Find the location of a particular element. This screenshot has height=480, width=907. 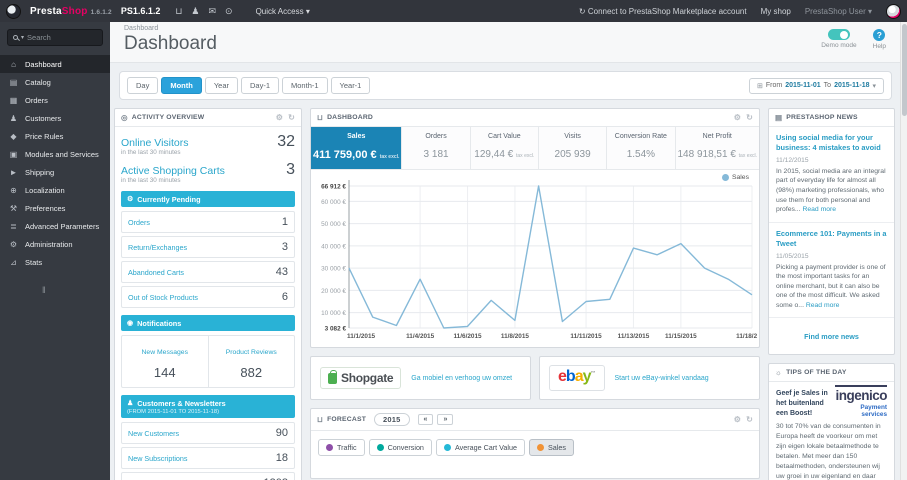

marketplace-icon: ↻ is located at coordinates (582, 11).